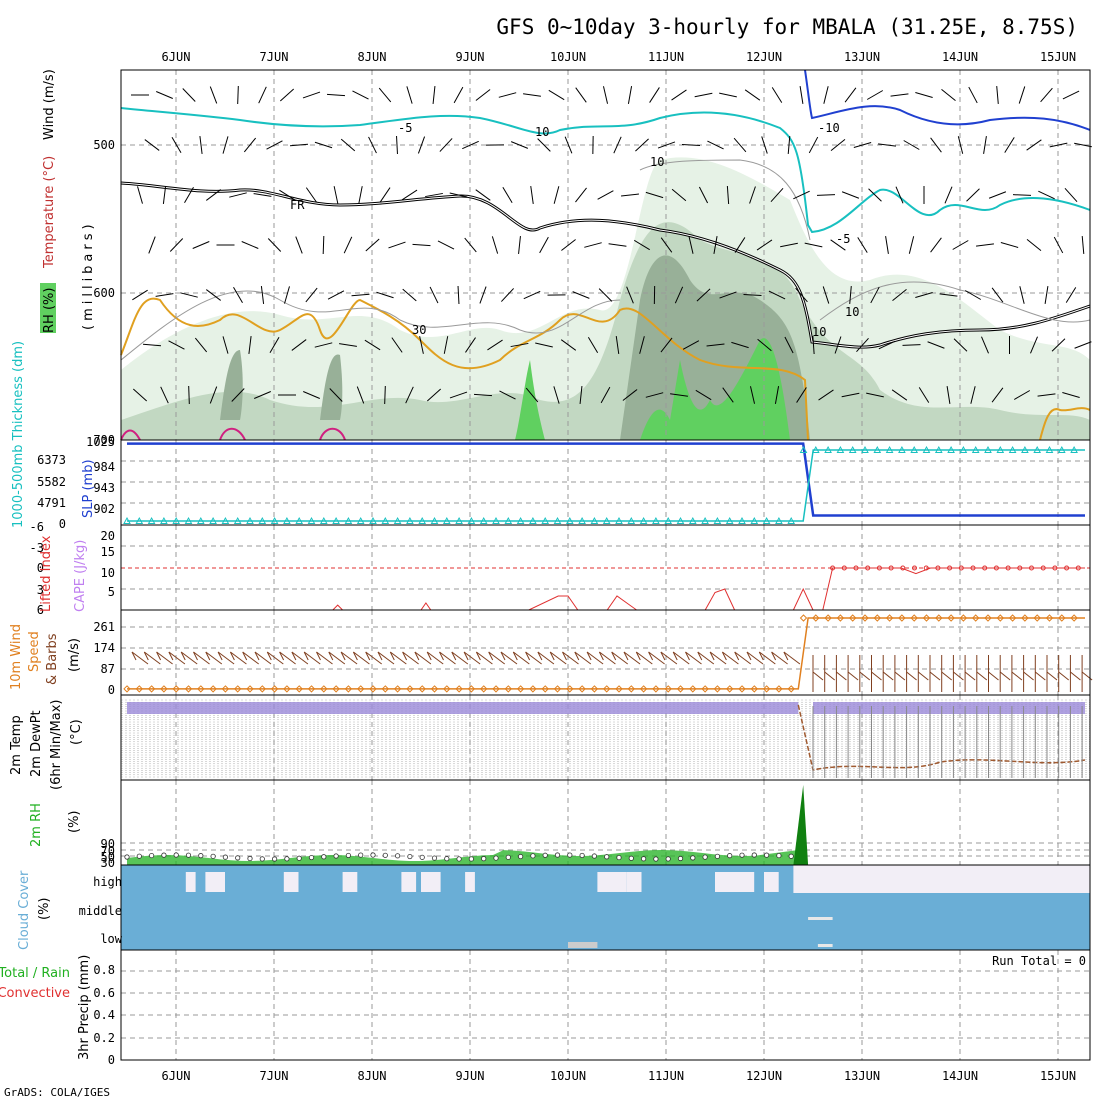  What do you see at coordinates (104, 993) in the screenshot?
I see `precip-ytick-0.6: 0.6` at bounding box center [104, 993].